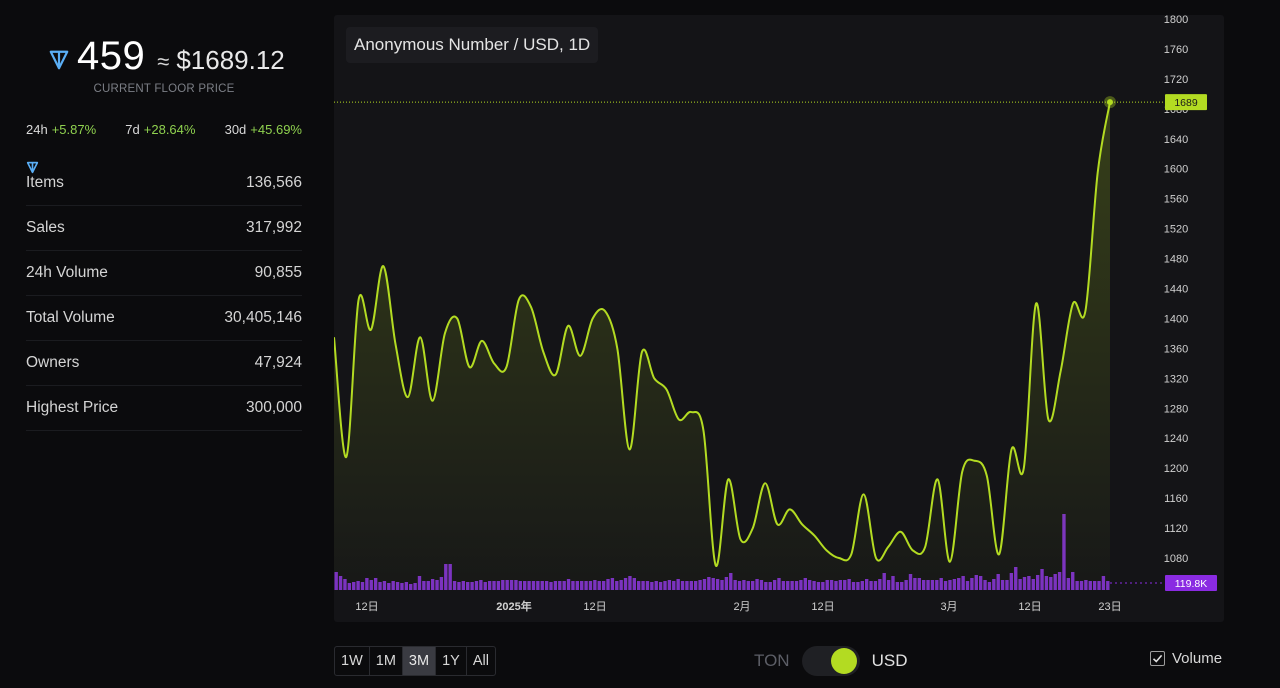 The width and height of the screenshot is (1280, 688). Describe the element at coordinates (45, 227) in the screenshot. I see `stat-label: Sales` at that location.